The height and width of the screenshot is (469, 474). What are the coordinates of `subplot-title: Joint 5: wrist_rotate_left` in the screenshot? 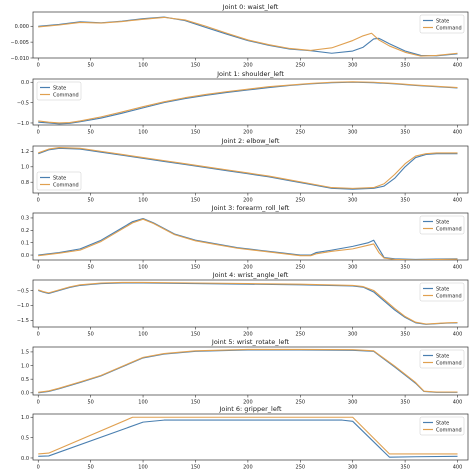 It's located at (250, 342).